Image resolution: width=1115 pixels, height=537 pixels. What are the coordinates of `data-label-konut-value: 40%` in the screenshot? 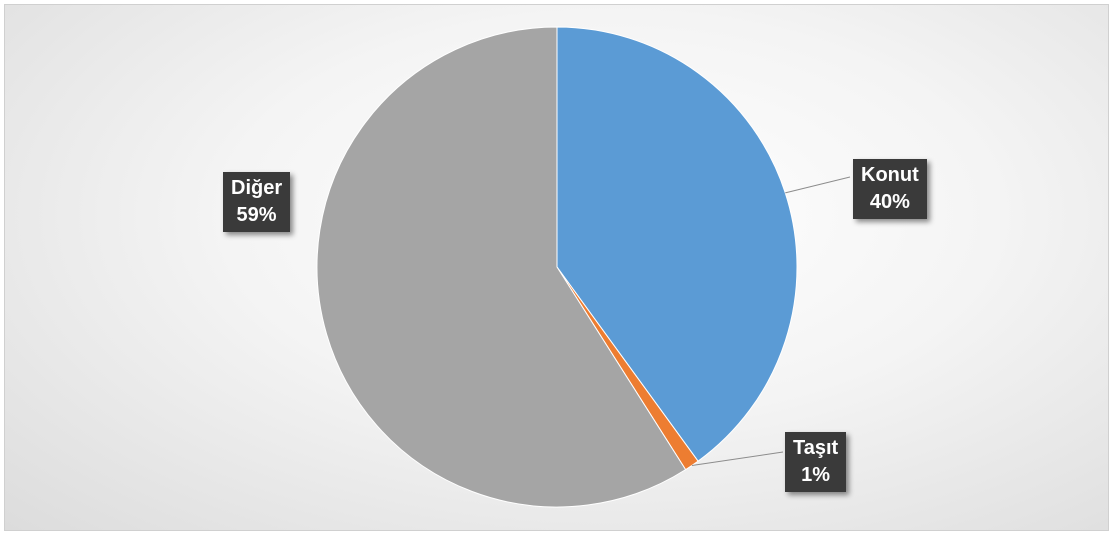 It's located at (889, 202).